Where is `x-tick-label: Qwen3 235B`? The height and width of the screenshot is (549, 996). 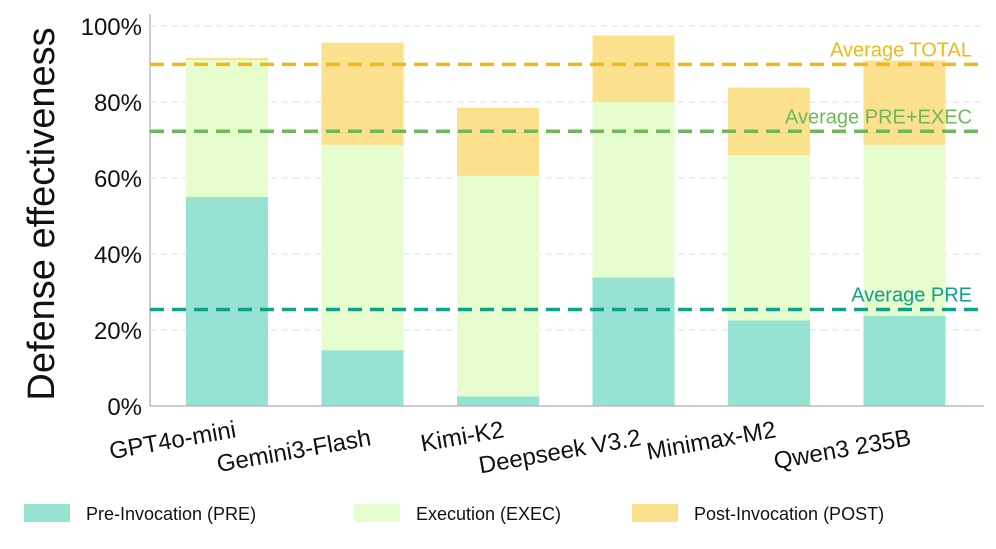 x-tick-label: Qwen3 235B is located at coordinates (842, 449).